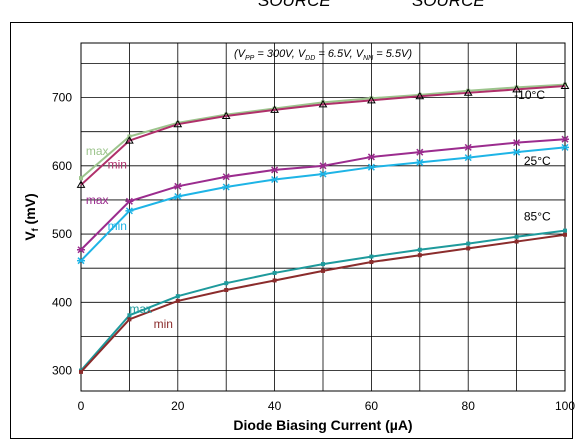 This screenshot has width=577, height=443. What do you see at coordinates (537, 161) in the screenshot?
I see `annotation-label: 25°C` at bounding box center [537, 161].